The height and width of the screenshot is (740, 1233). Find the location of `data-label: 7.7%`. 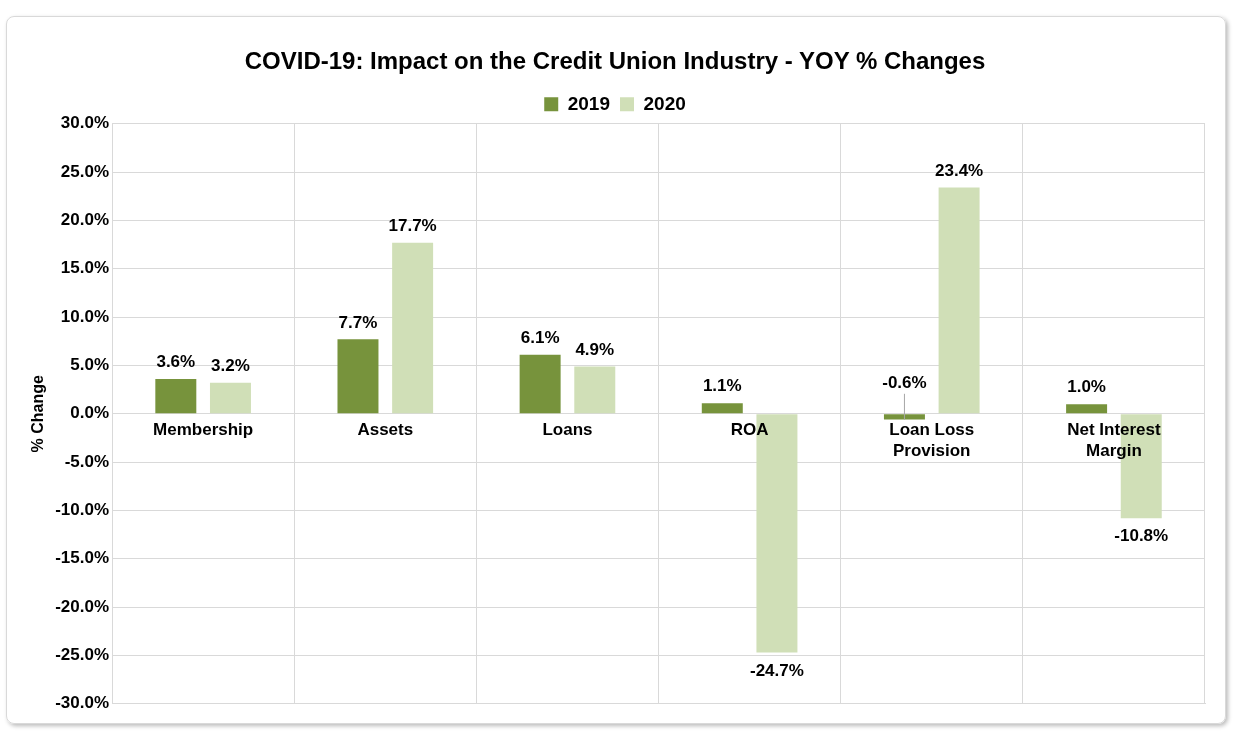

data-label: 7.7% is located at coordinates (358, 322).